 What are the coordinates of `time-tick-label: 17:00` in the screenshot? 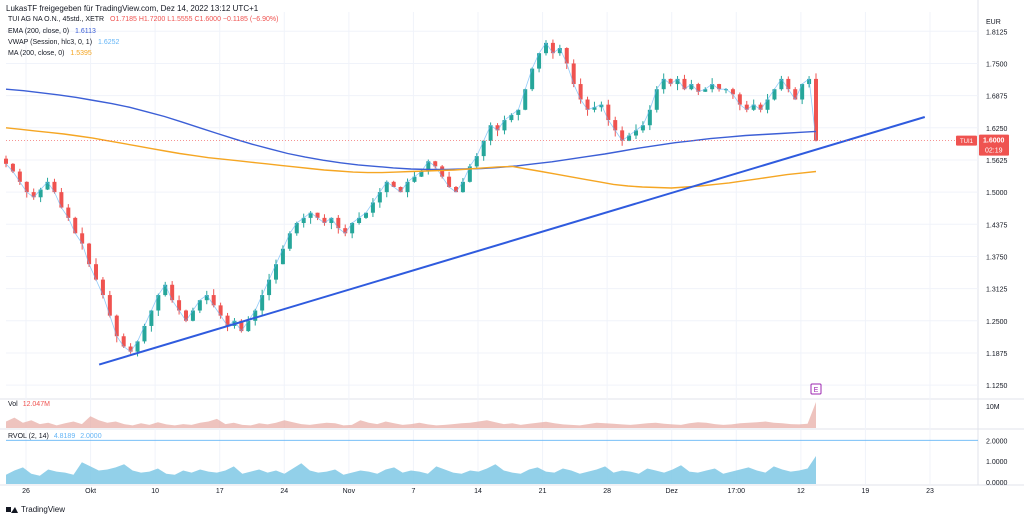 It's located at (737, 491).